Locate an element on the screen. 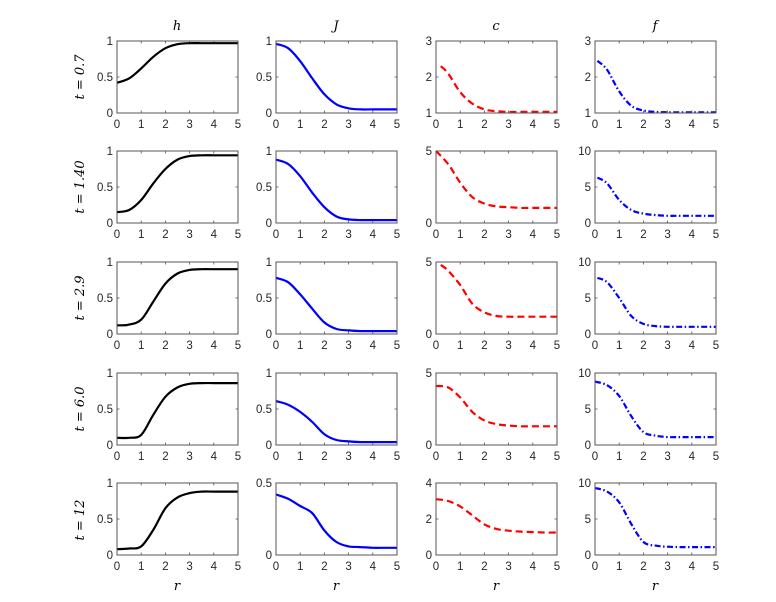 Image resolution: width=776 pixels, height=602 pixels. y-tick-label: 10 is located at coordinates (584, 152).